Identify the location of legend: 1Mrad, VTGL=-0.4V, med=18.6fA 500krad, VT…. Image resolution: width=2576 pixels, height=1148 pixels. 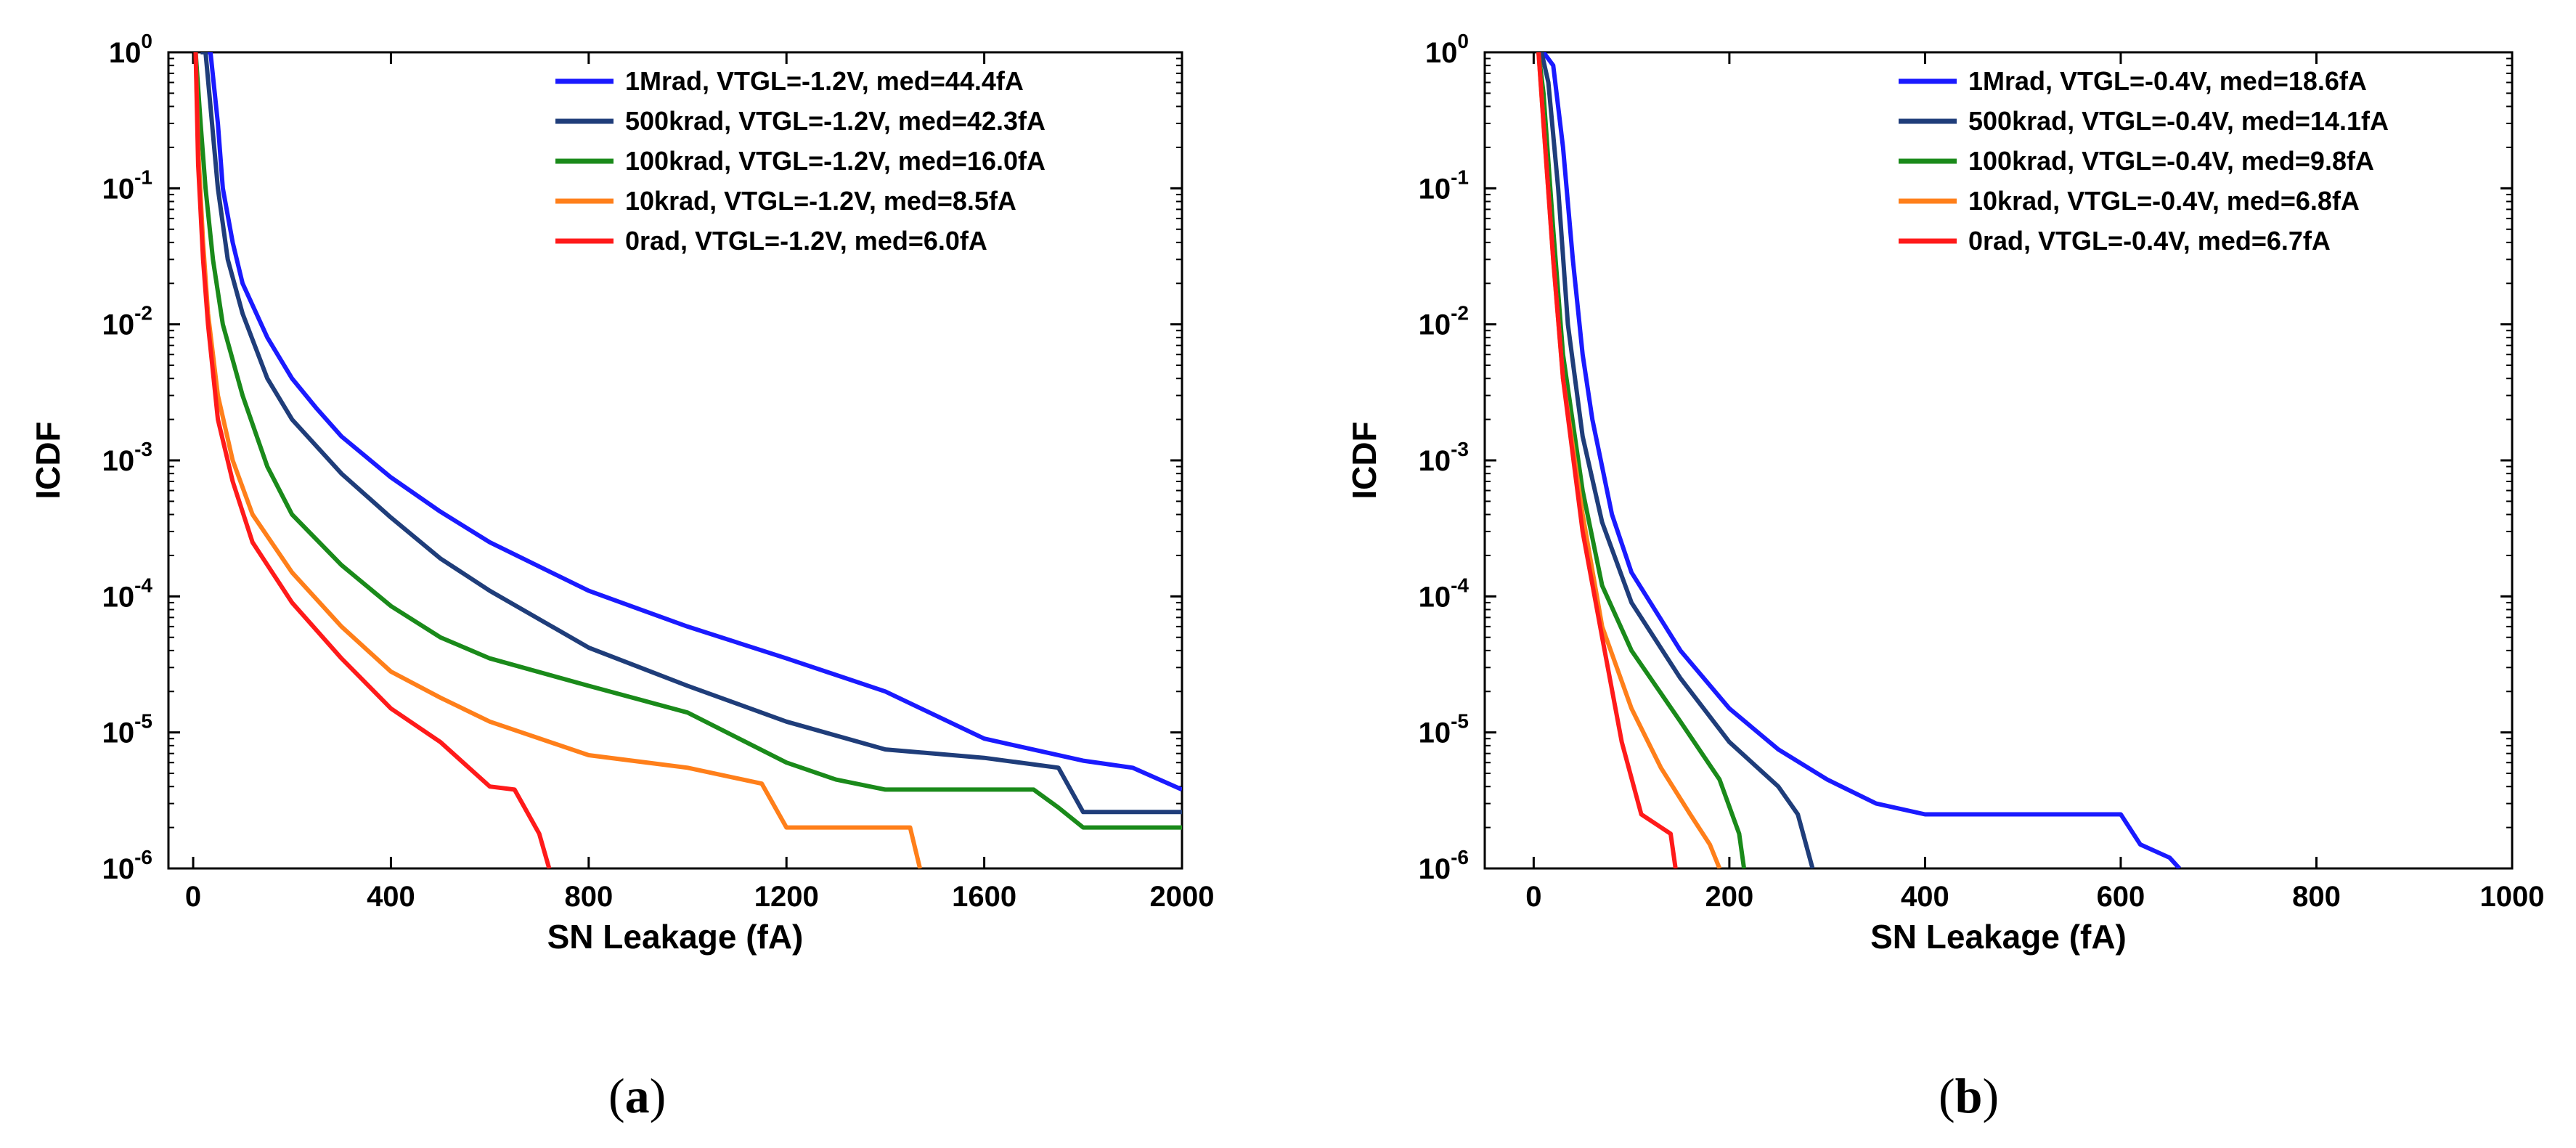
(2144, 161).